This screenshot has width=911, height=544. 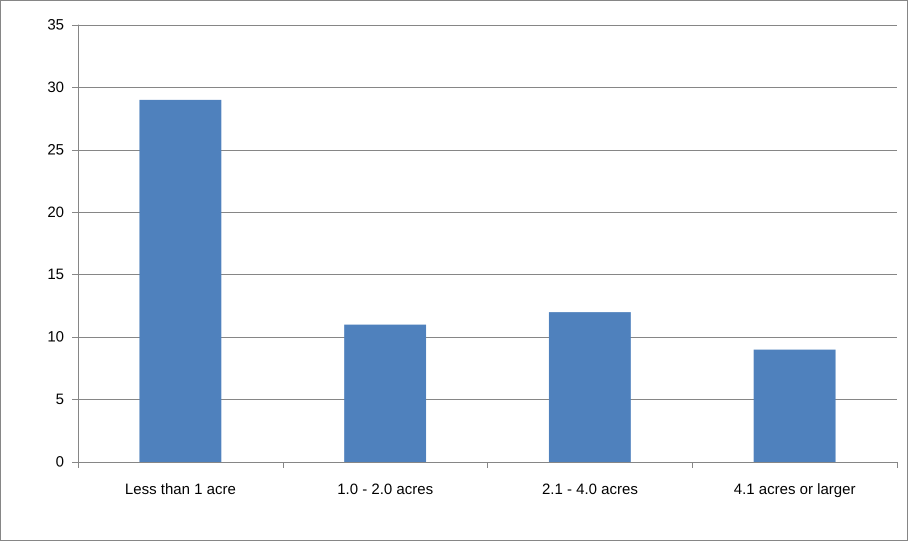 What do you see at coordinates (385, 489) in the screenshot?
I see `x-tick-label: 1.0 - 2.0 acres` at bounding box center [385, 489].